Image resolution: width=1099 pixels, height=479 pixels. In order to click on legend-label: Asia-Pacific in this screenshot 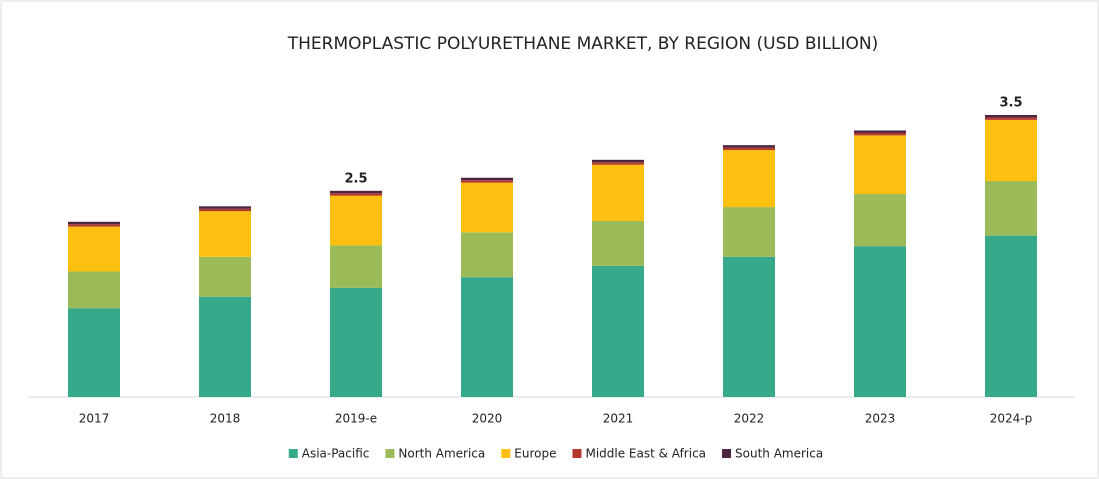, I will do `click(336, 454)`.